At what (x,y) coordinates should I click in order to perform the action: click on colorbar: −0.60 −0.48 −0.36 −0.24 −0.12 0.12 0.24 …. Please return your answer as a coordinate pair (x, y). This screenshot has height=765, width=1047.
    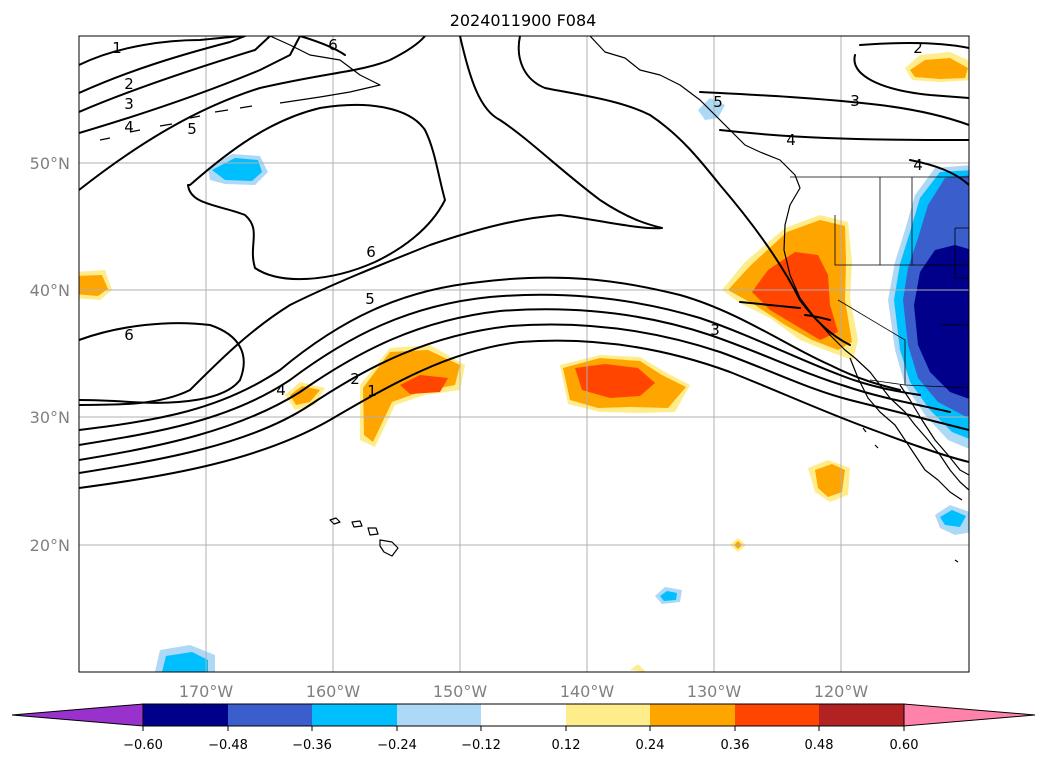
    Looking at the image, I should click on (523, 728).